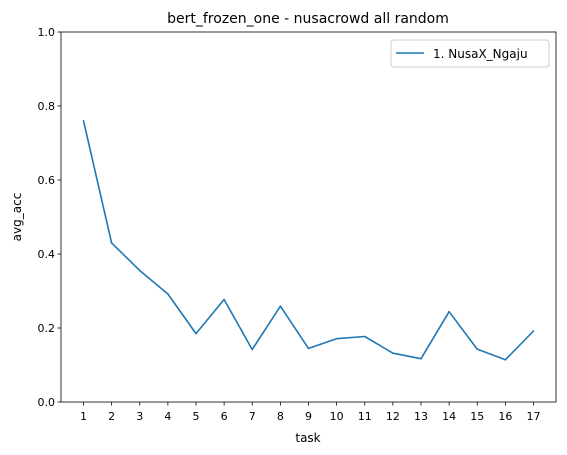  Describe the element at coordinates (280, 416) in the screenshot. I see `x-tick-label: 8` at that location.